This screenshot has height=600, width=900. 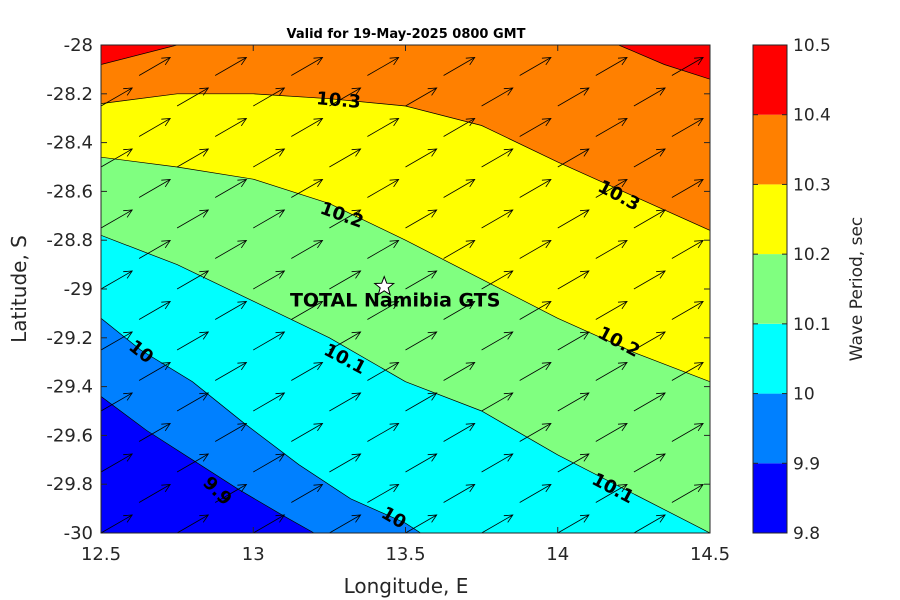 I want to click on y-tick-label: -29, so click(x=78, y=289).